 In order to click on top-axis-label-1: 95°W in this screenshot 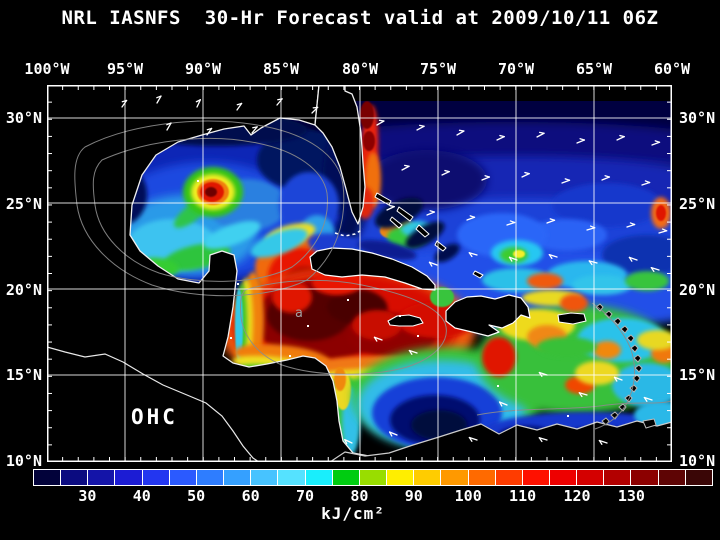, I will do `click(125, 69)`.